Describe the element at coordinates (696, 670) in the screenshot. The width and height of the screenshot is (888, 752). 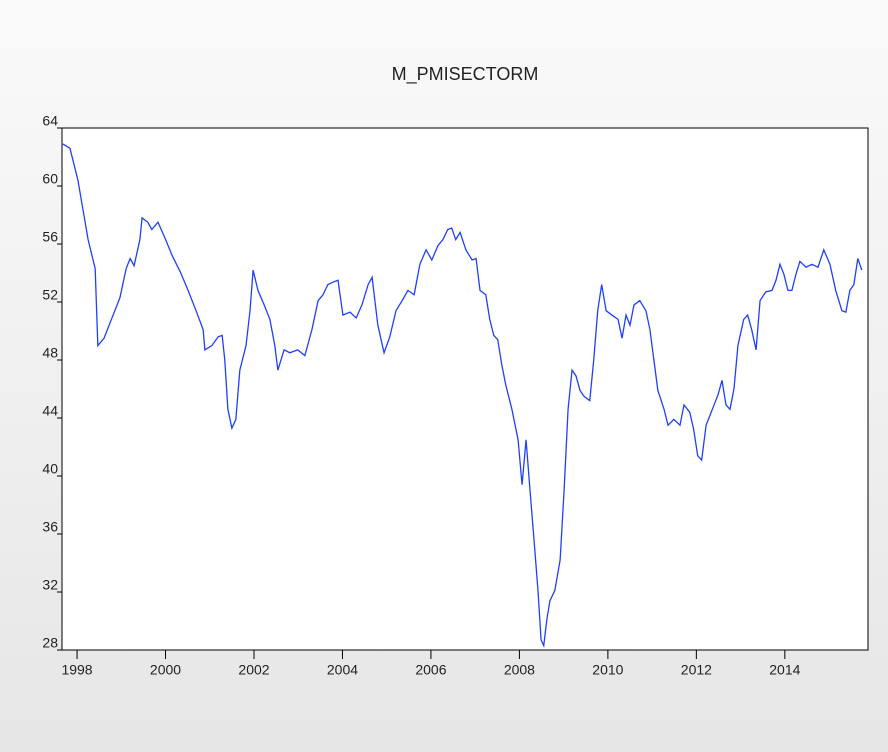
I see `x-tick-label: 2012` at that location.